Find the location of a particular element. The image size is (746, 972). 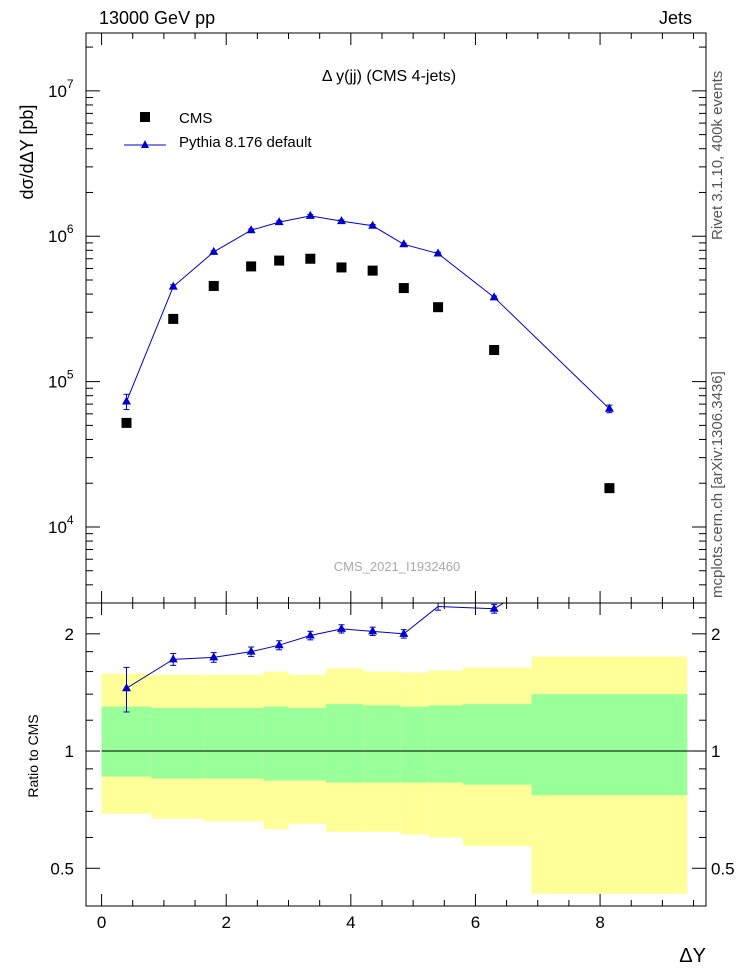

ratio-y-tick-label-right: 1 is located at coordinates (715, 751).